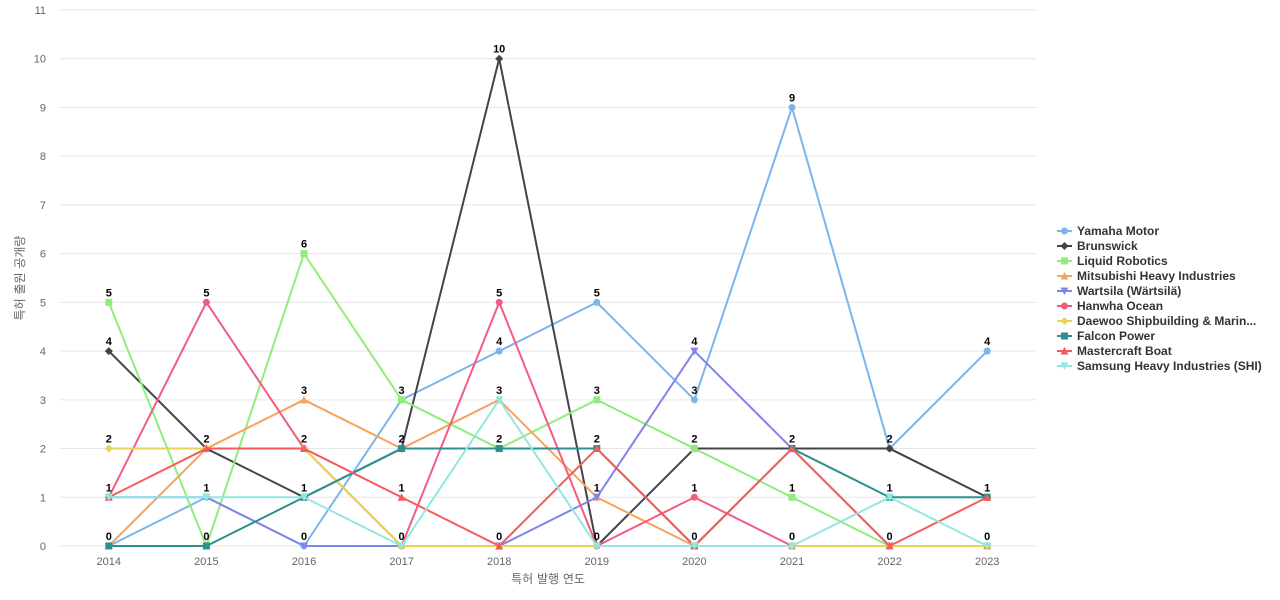 The height and width of the screenshot is (600, 1280). Describe the element at coordinates (109, 293) in the screenshot. I see `data-label: 5` at that location.